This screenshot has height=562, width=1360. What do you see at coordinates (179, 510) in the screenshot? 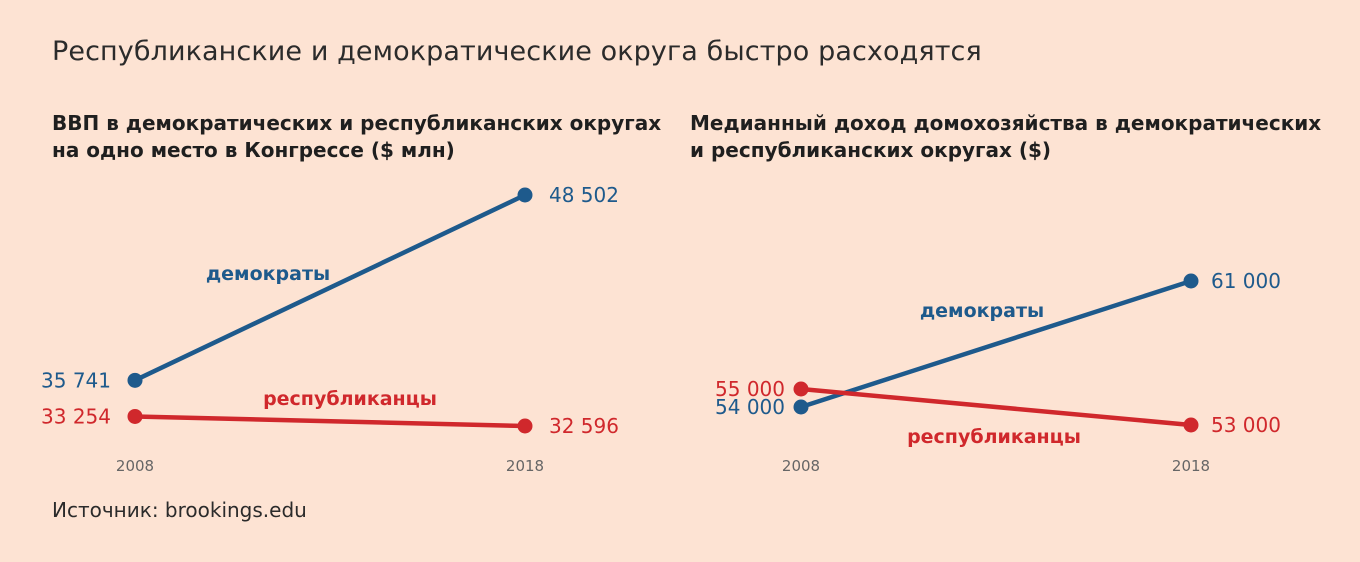
I see `source-note: Источник: brookings.edu` at bounding box center [179, 510].